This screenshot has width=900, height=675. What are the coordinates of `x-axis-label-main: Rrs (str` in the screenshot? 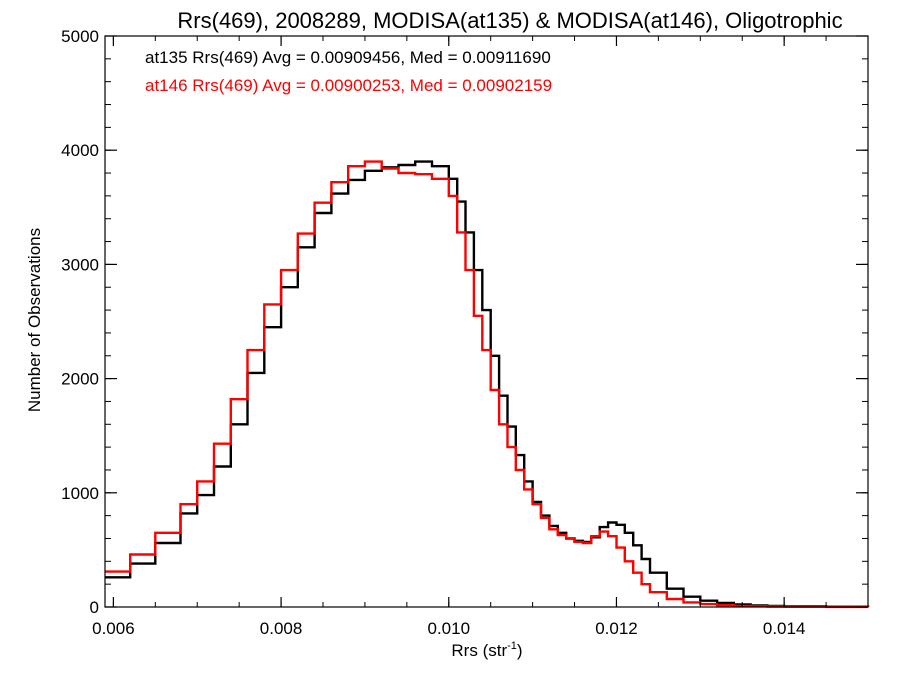 It's located at (479, 650).